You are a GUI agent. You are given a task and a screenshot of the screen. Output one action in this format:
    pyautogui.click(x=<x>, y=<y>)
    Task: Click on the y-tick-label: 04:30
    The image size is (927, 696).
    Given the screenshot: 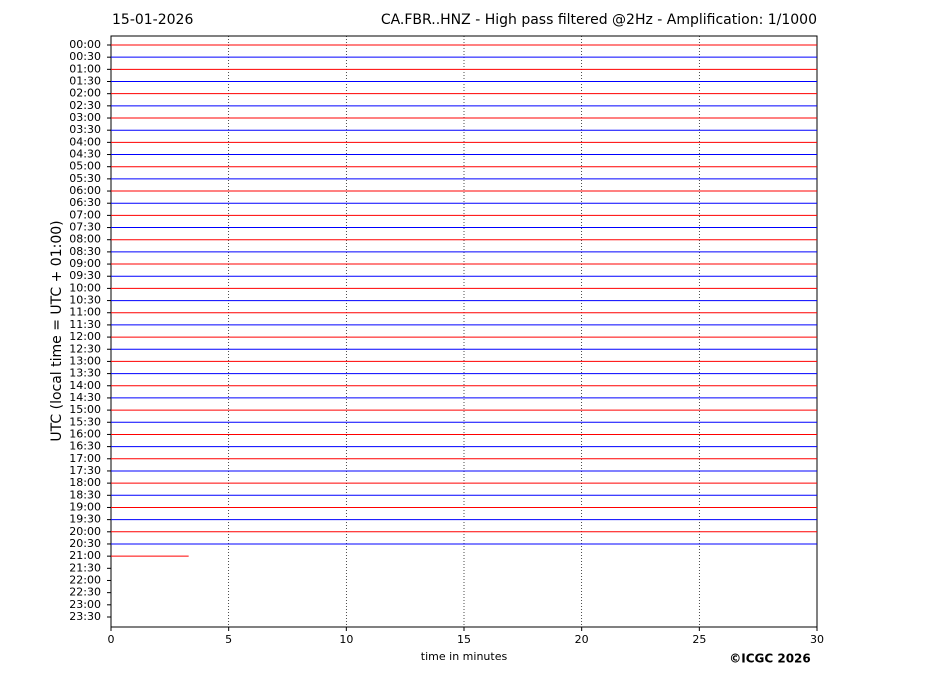 What is the action you would take?
    pyautogui.click(x=85, y=154)
    